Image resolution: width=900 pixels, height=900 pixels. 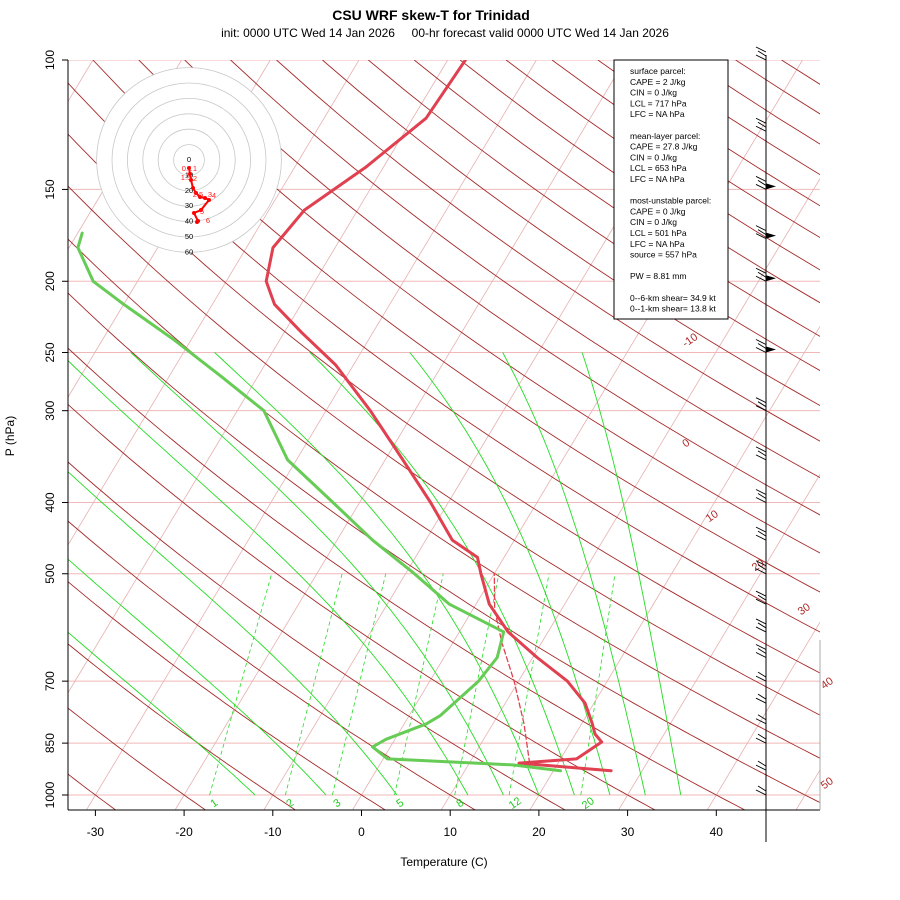 I want to click on wind-barbs, so click(x=765, y=444).